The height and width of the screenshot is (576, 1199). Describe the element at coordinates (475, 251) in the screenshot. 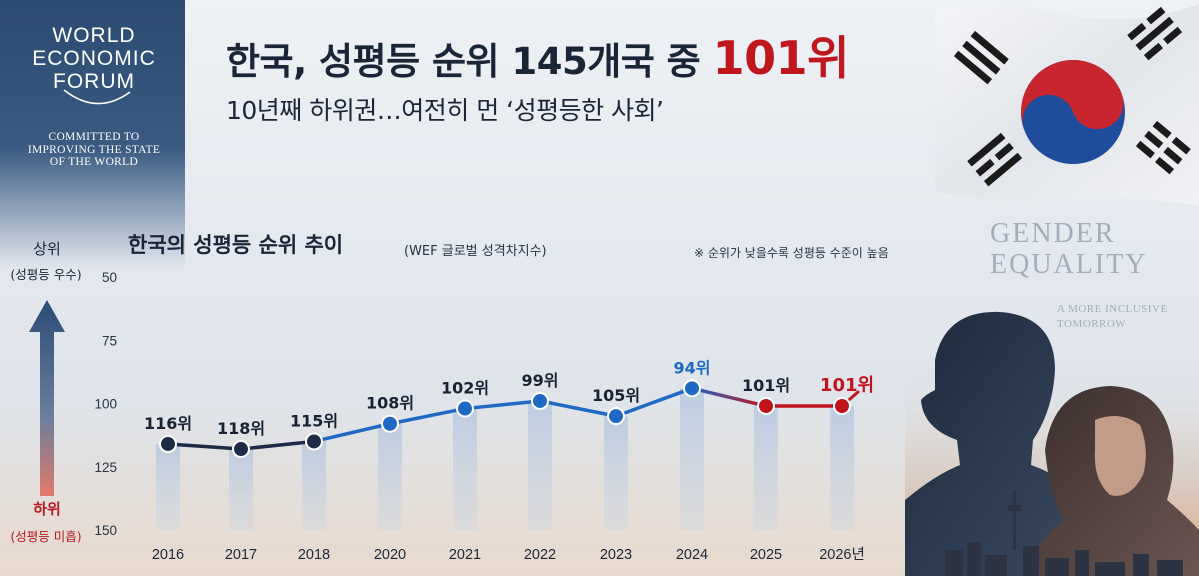

I see `chart-subtitle: (WEF 글로벌 성격차지수)` at that location.